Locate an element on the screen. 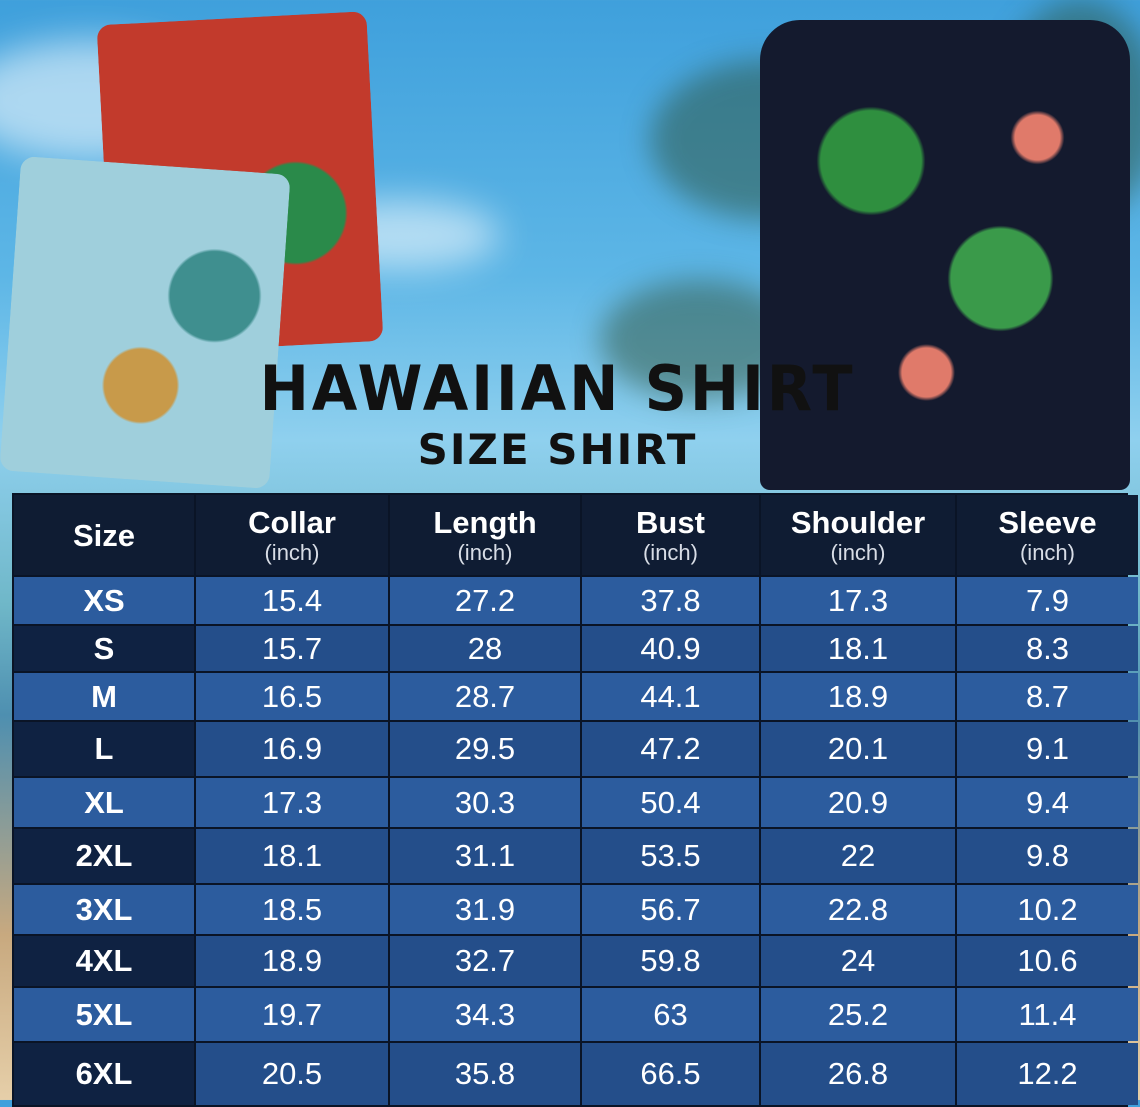 This screenshot has width=1140, height=1107. header-cell-bust: Bust (inch) is located at coordinates (670, 535).